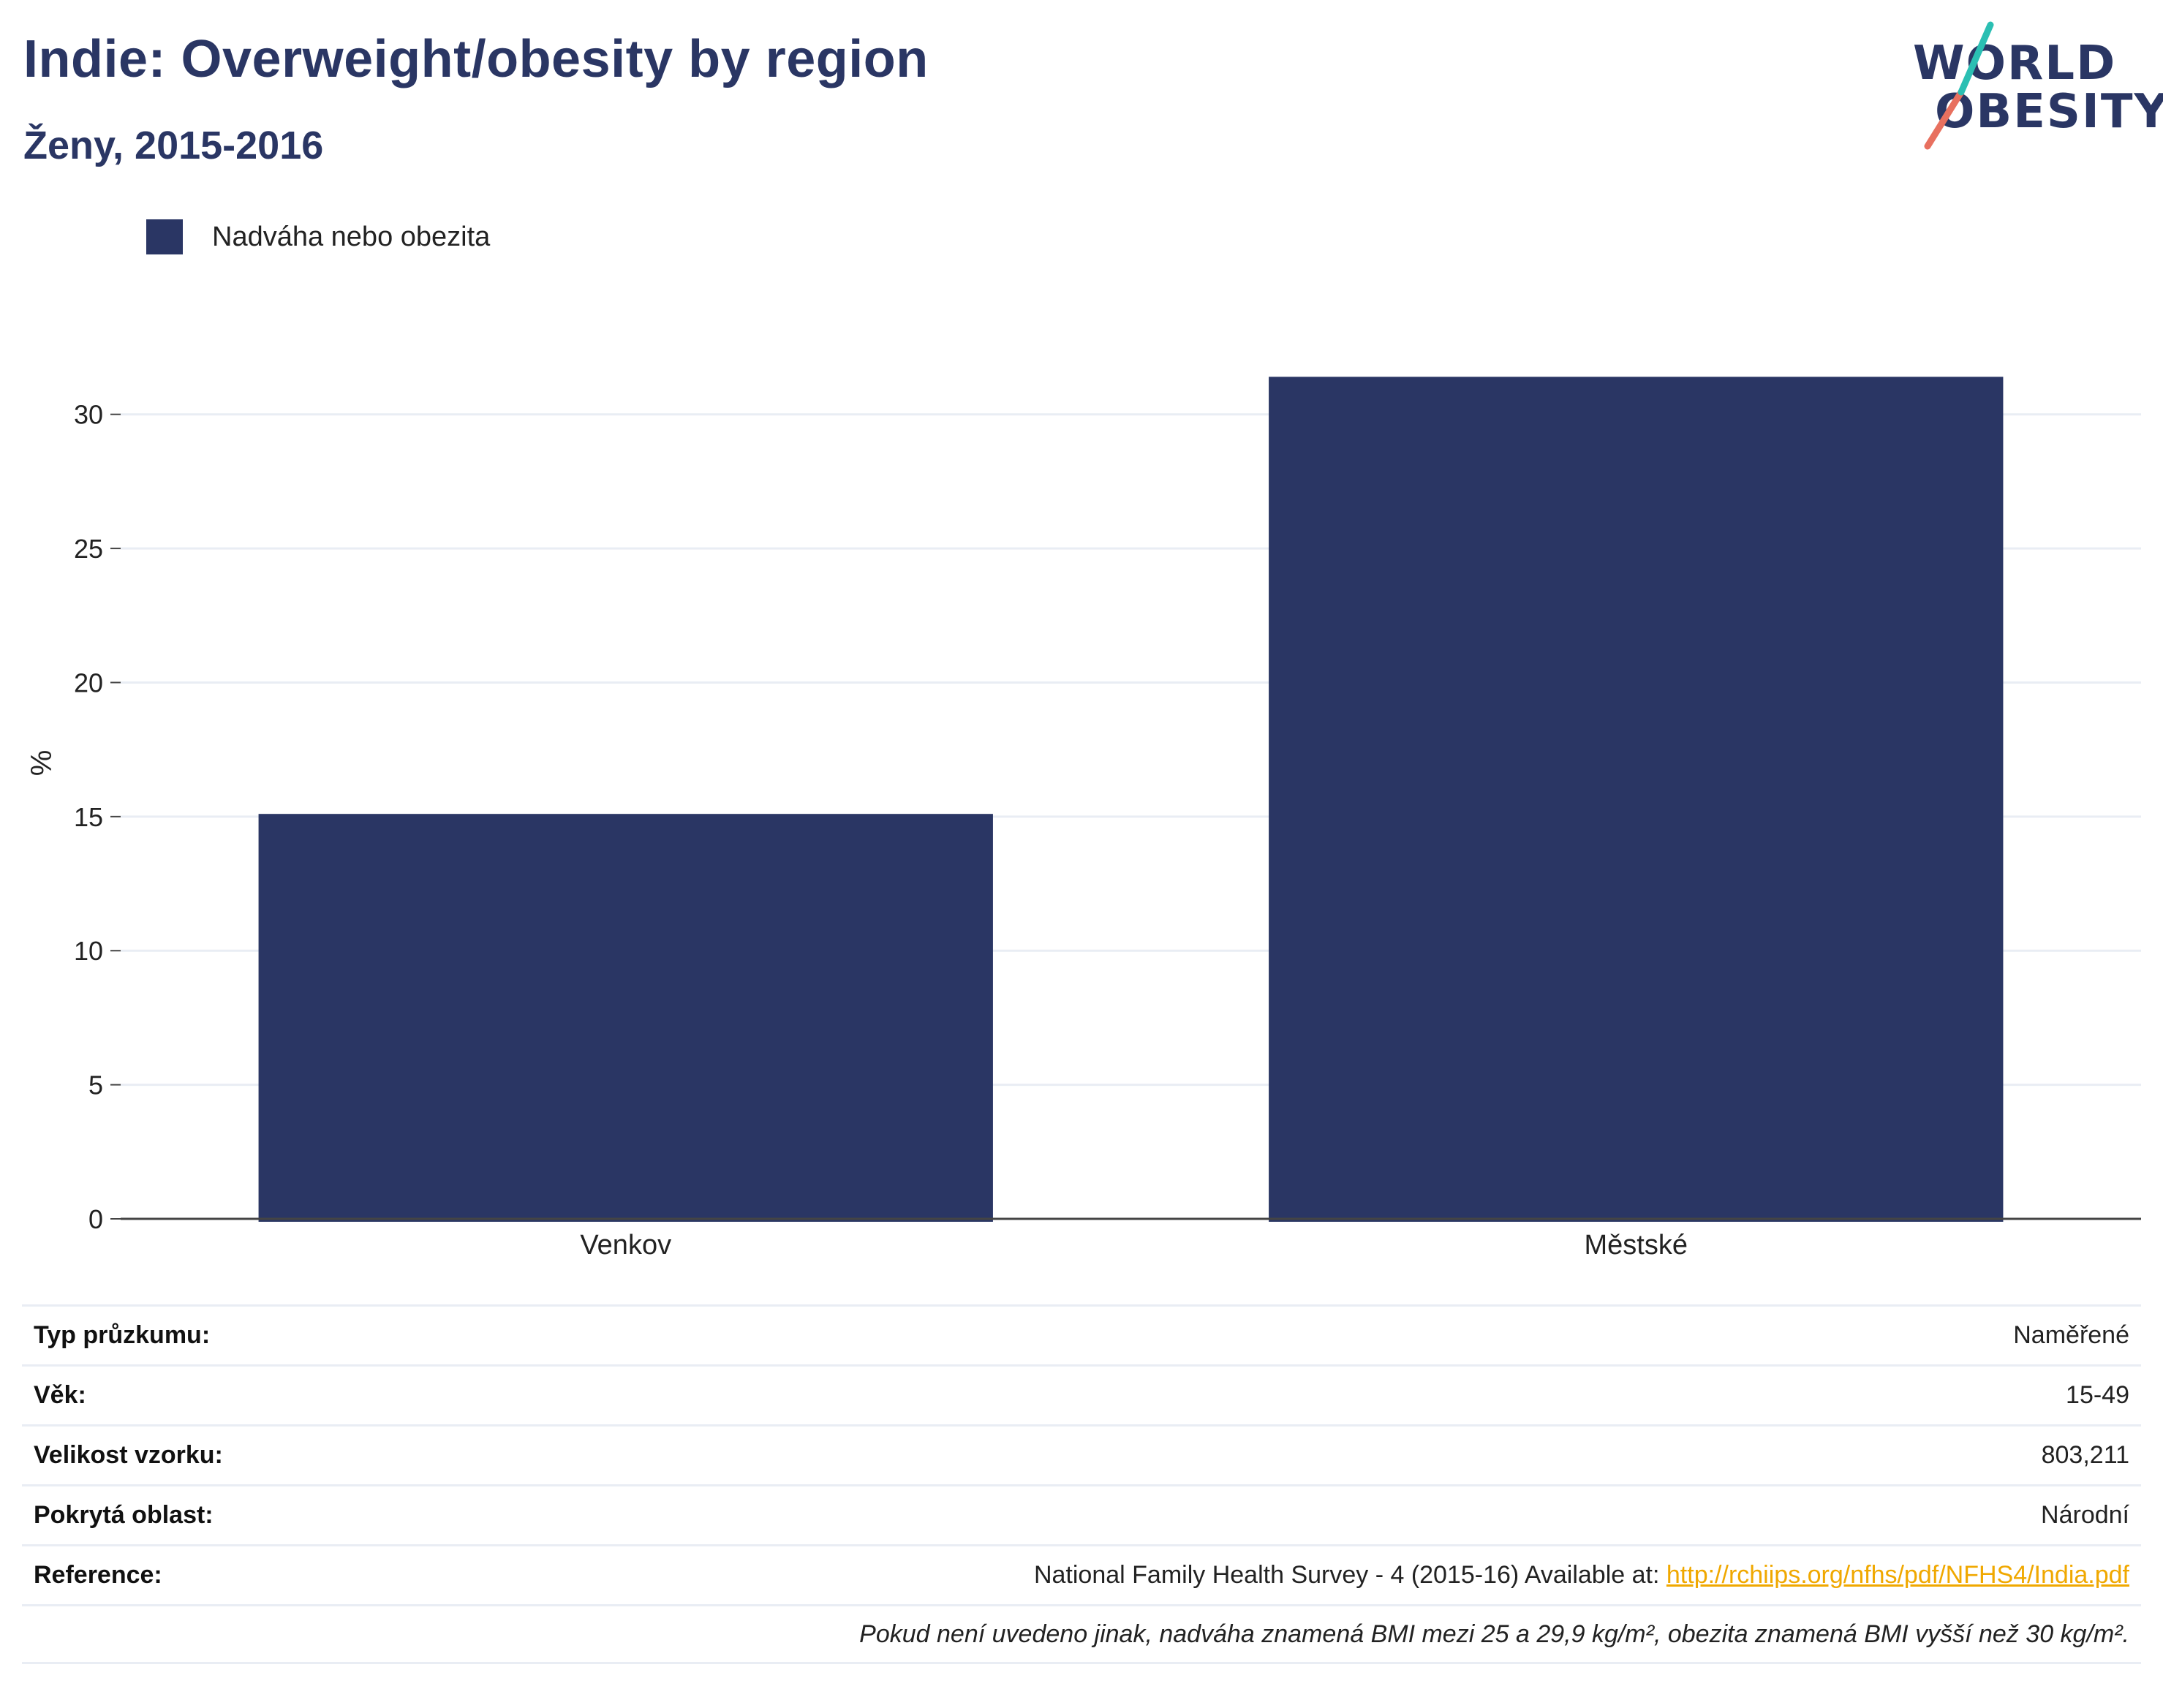  Describe the element at coordinates (2015, 64) in the screenshot. I see `logo-line-1: WORLD` at that location.